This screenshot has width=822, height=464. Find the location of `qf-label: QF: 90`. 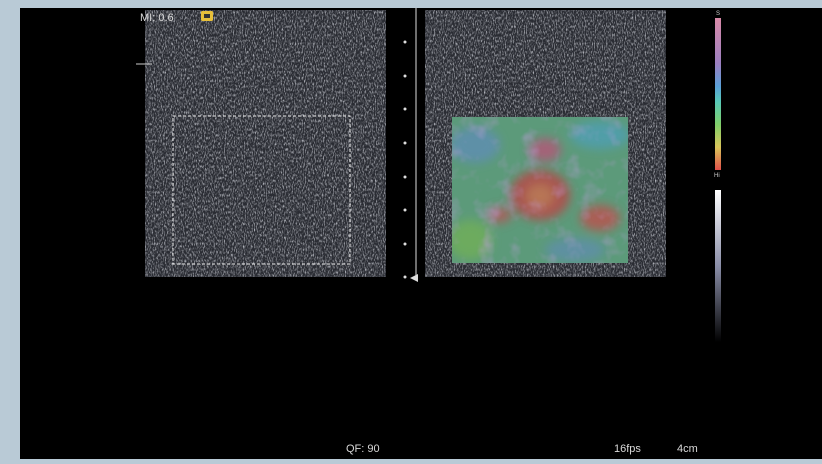

qf-label: QF: 90 is located at coordinates (363, 449).